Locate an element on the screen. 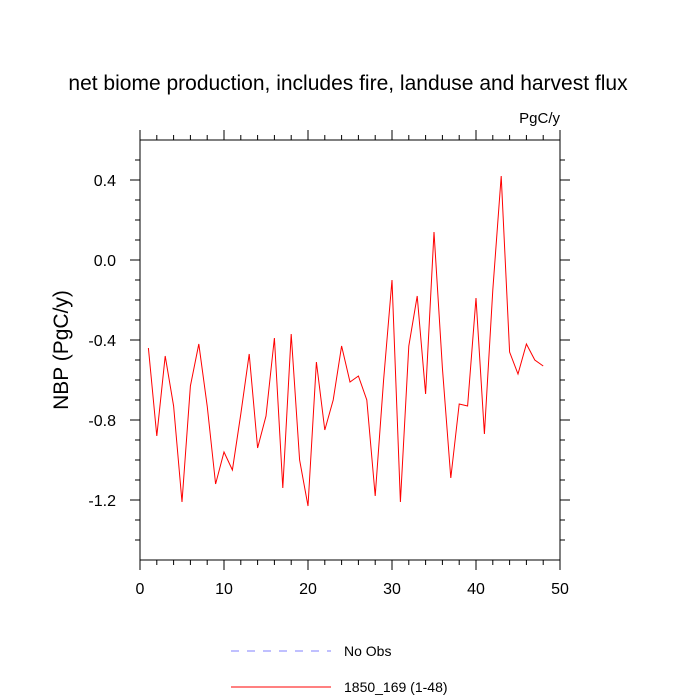  x-tick-label: 50 is located at coordinates (560, 589).